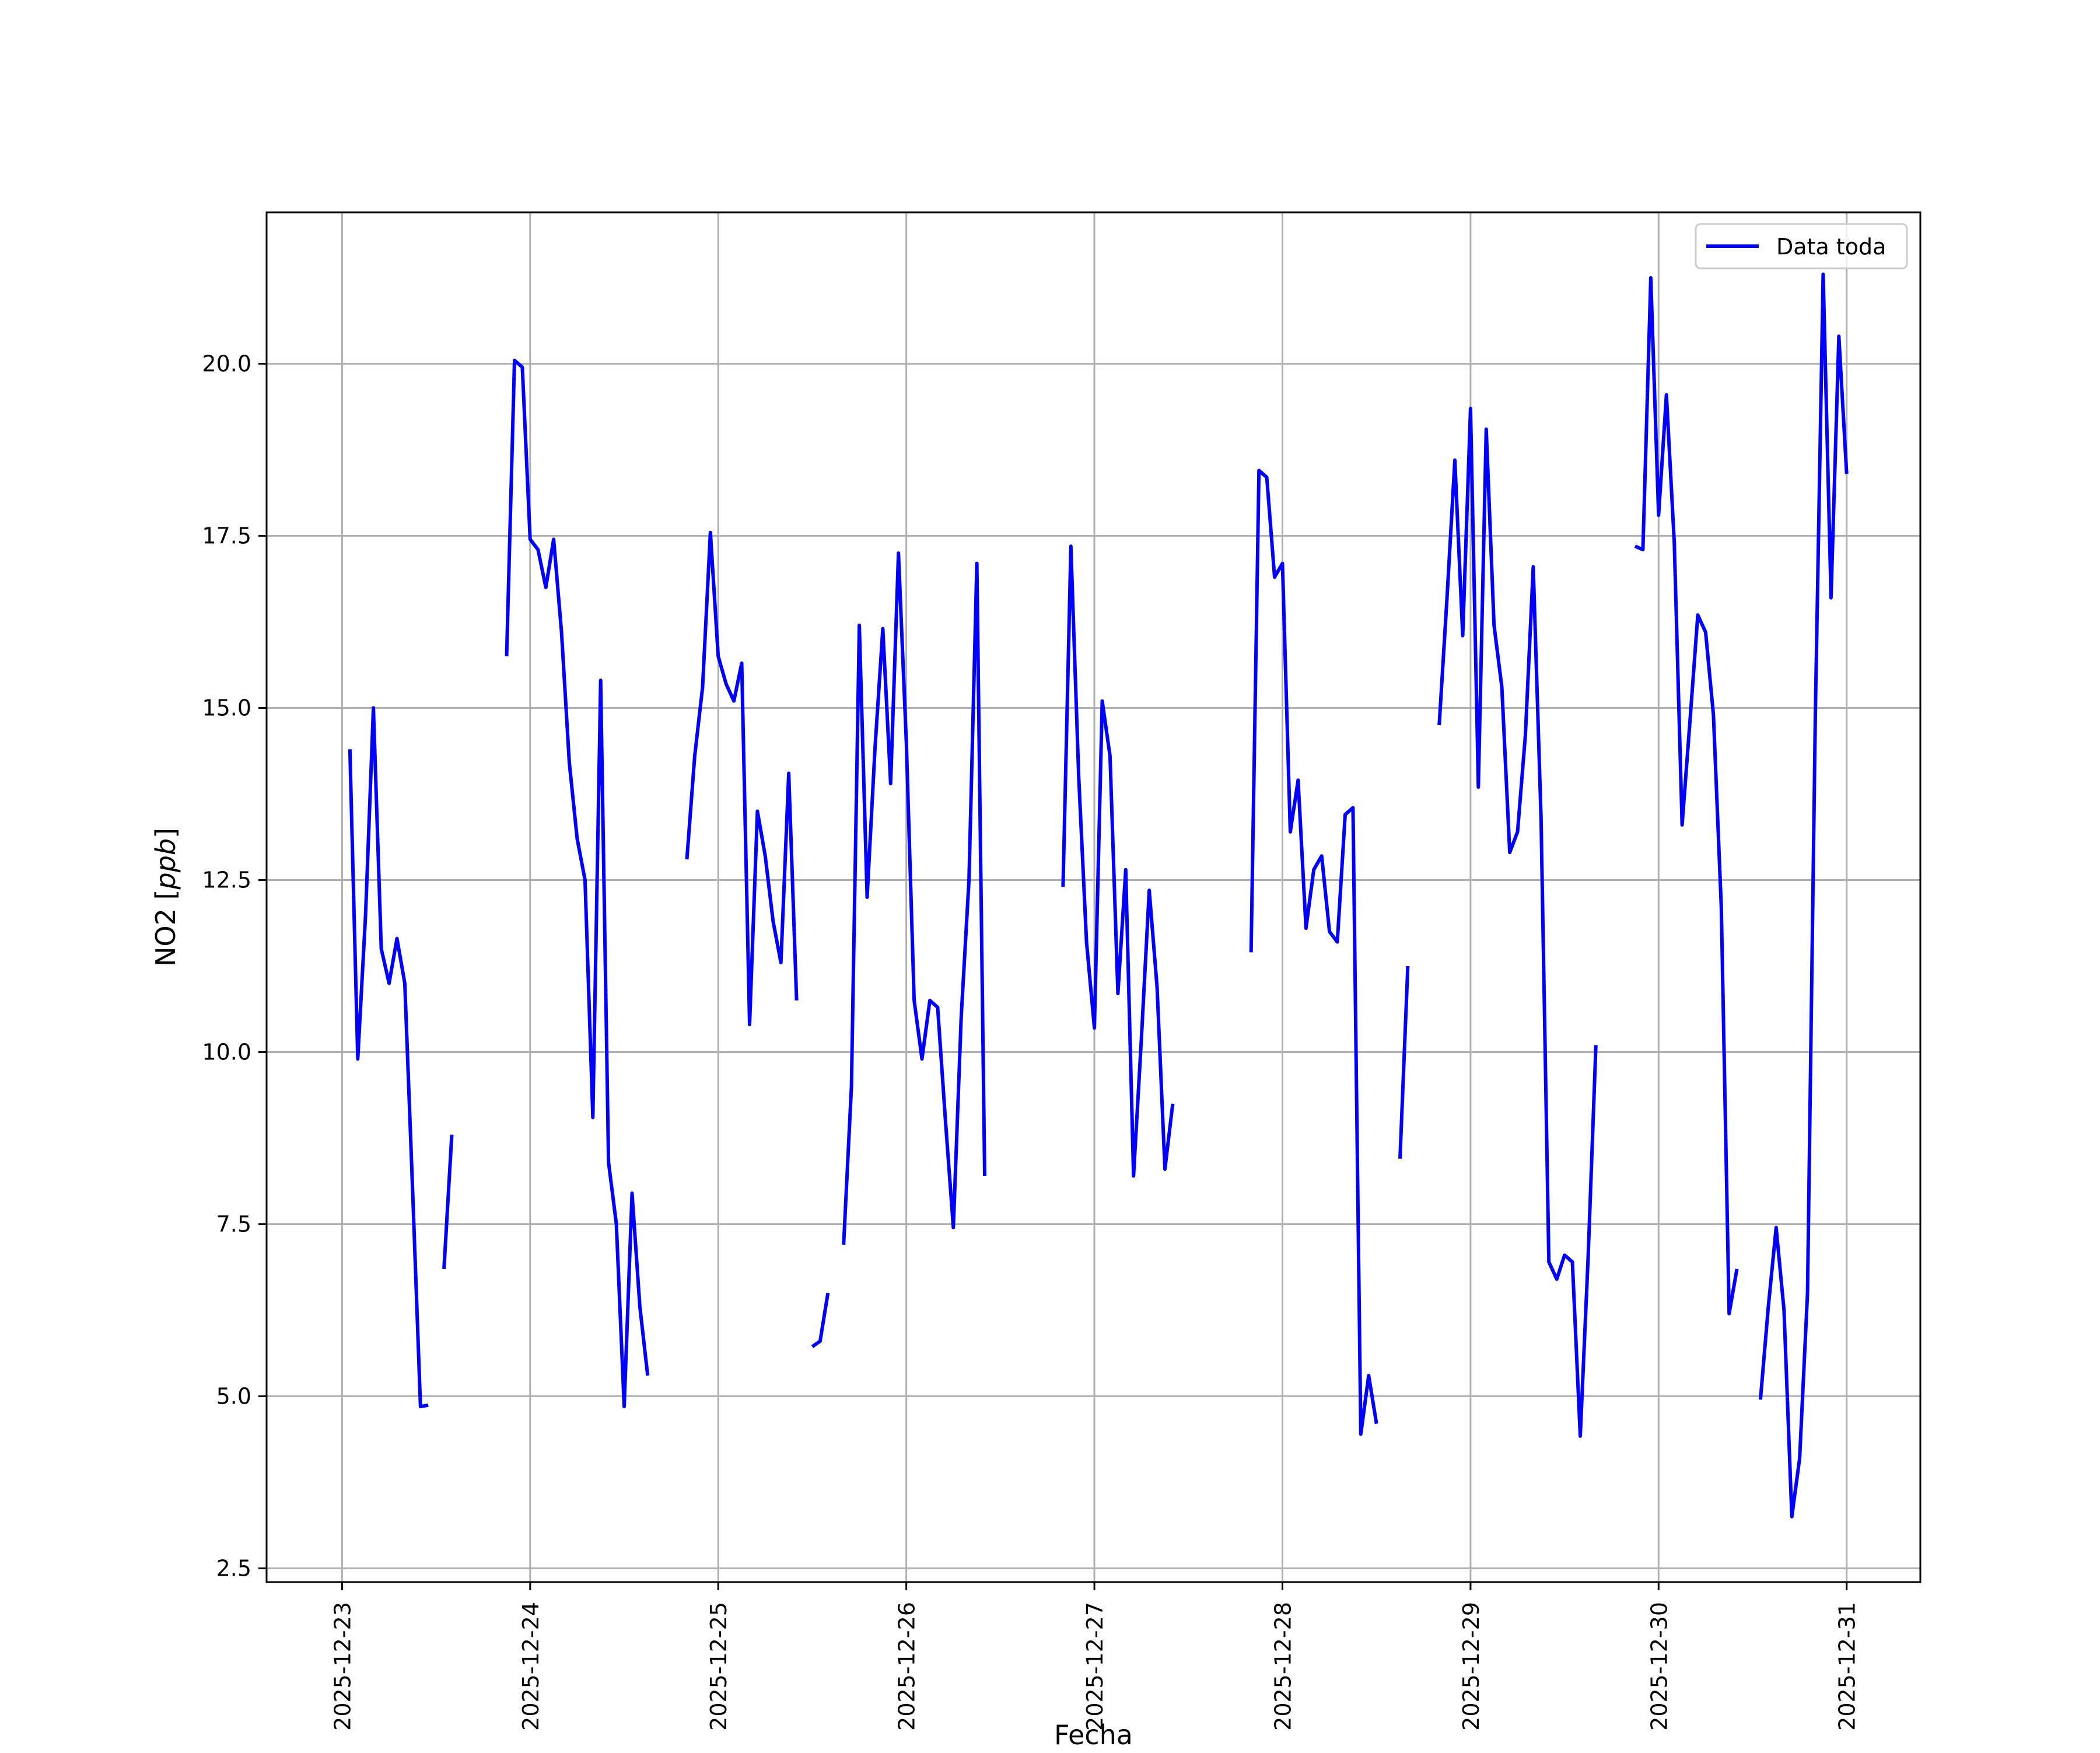  What do you see at coordinates (233, 1568) in the screenshot?
I see `y-tick-label: 2.5` at bounding box center [233, 1568].